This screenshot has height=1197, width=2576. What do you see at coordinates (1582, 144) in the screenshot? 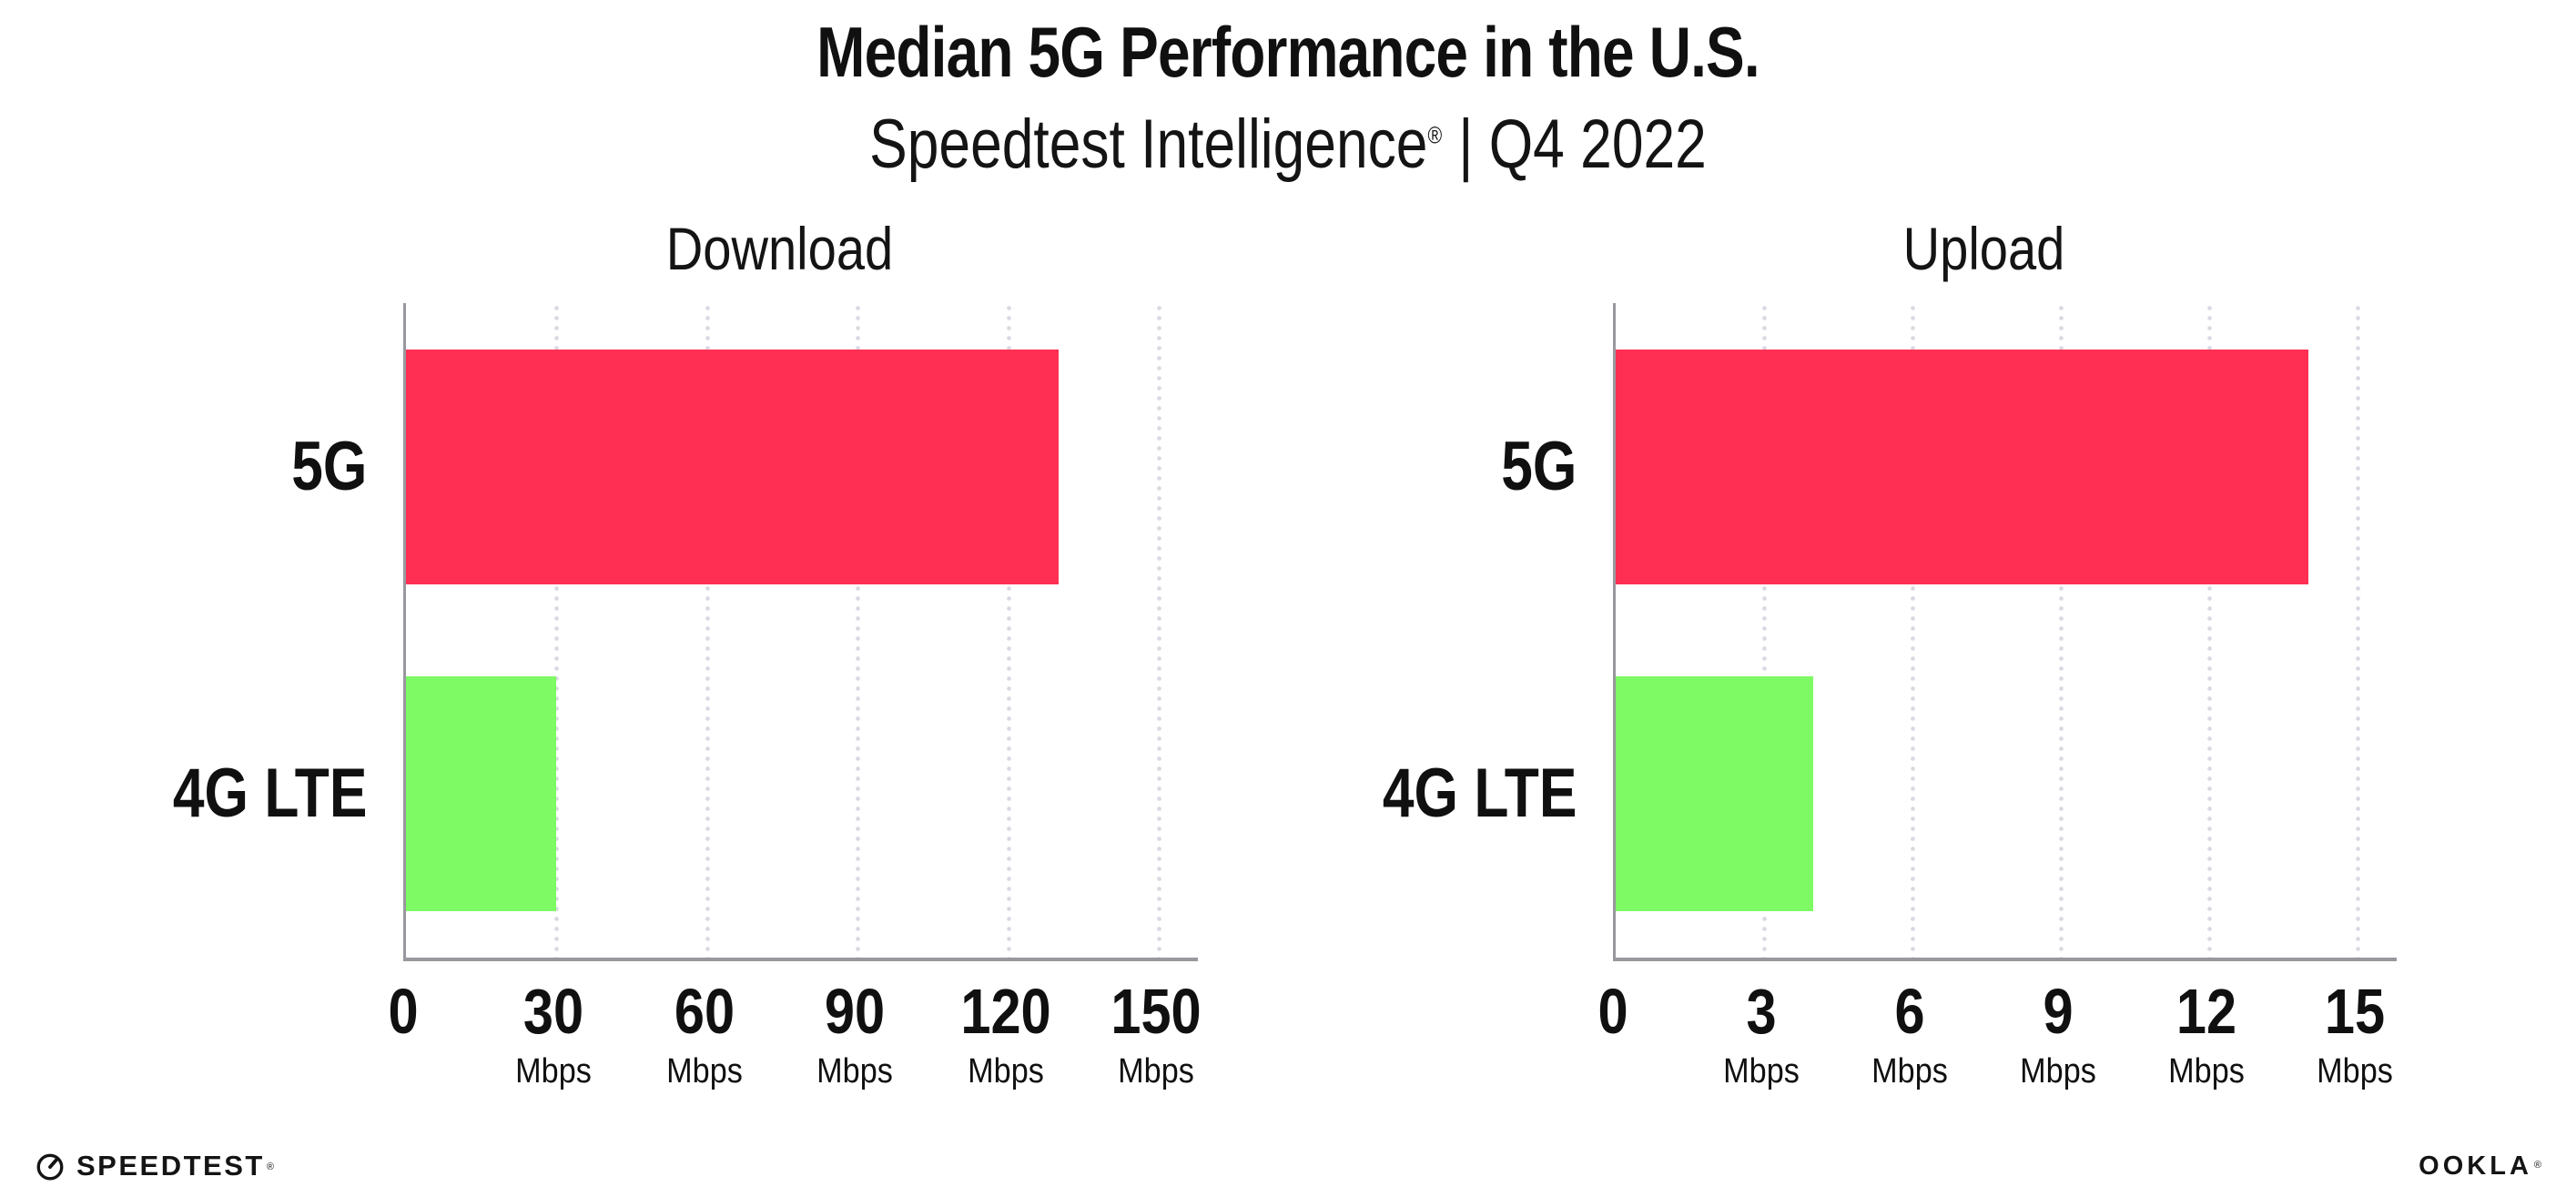
I see `subtitle-quarter: | Q4 2022` at bounding box center [1582, 144].